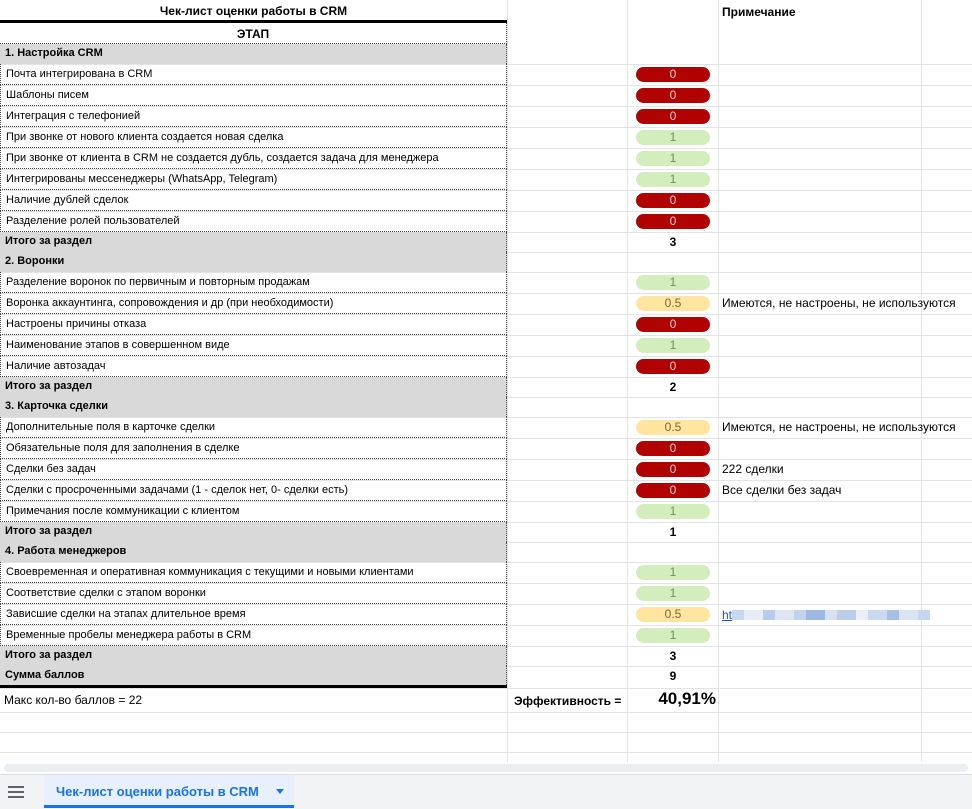  What do you see at coordinates (157, 791) in the screenshot?
I see `sheet-tab-label: Чек-лист оценки работы в CRM` at bounding box center [157, 791].